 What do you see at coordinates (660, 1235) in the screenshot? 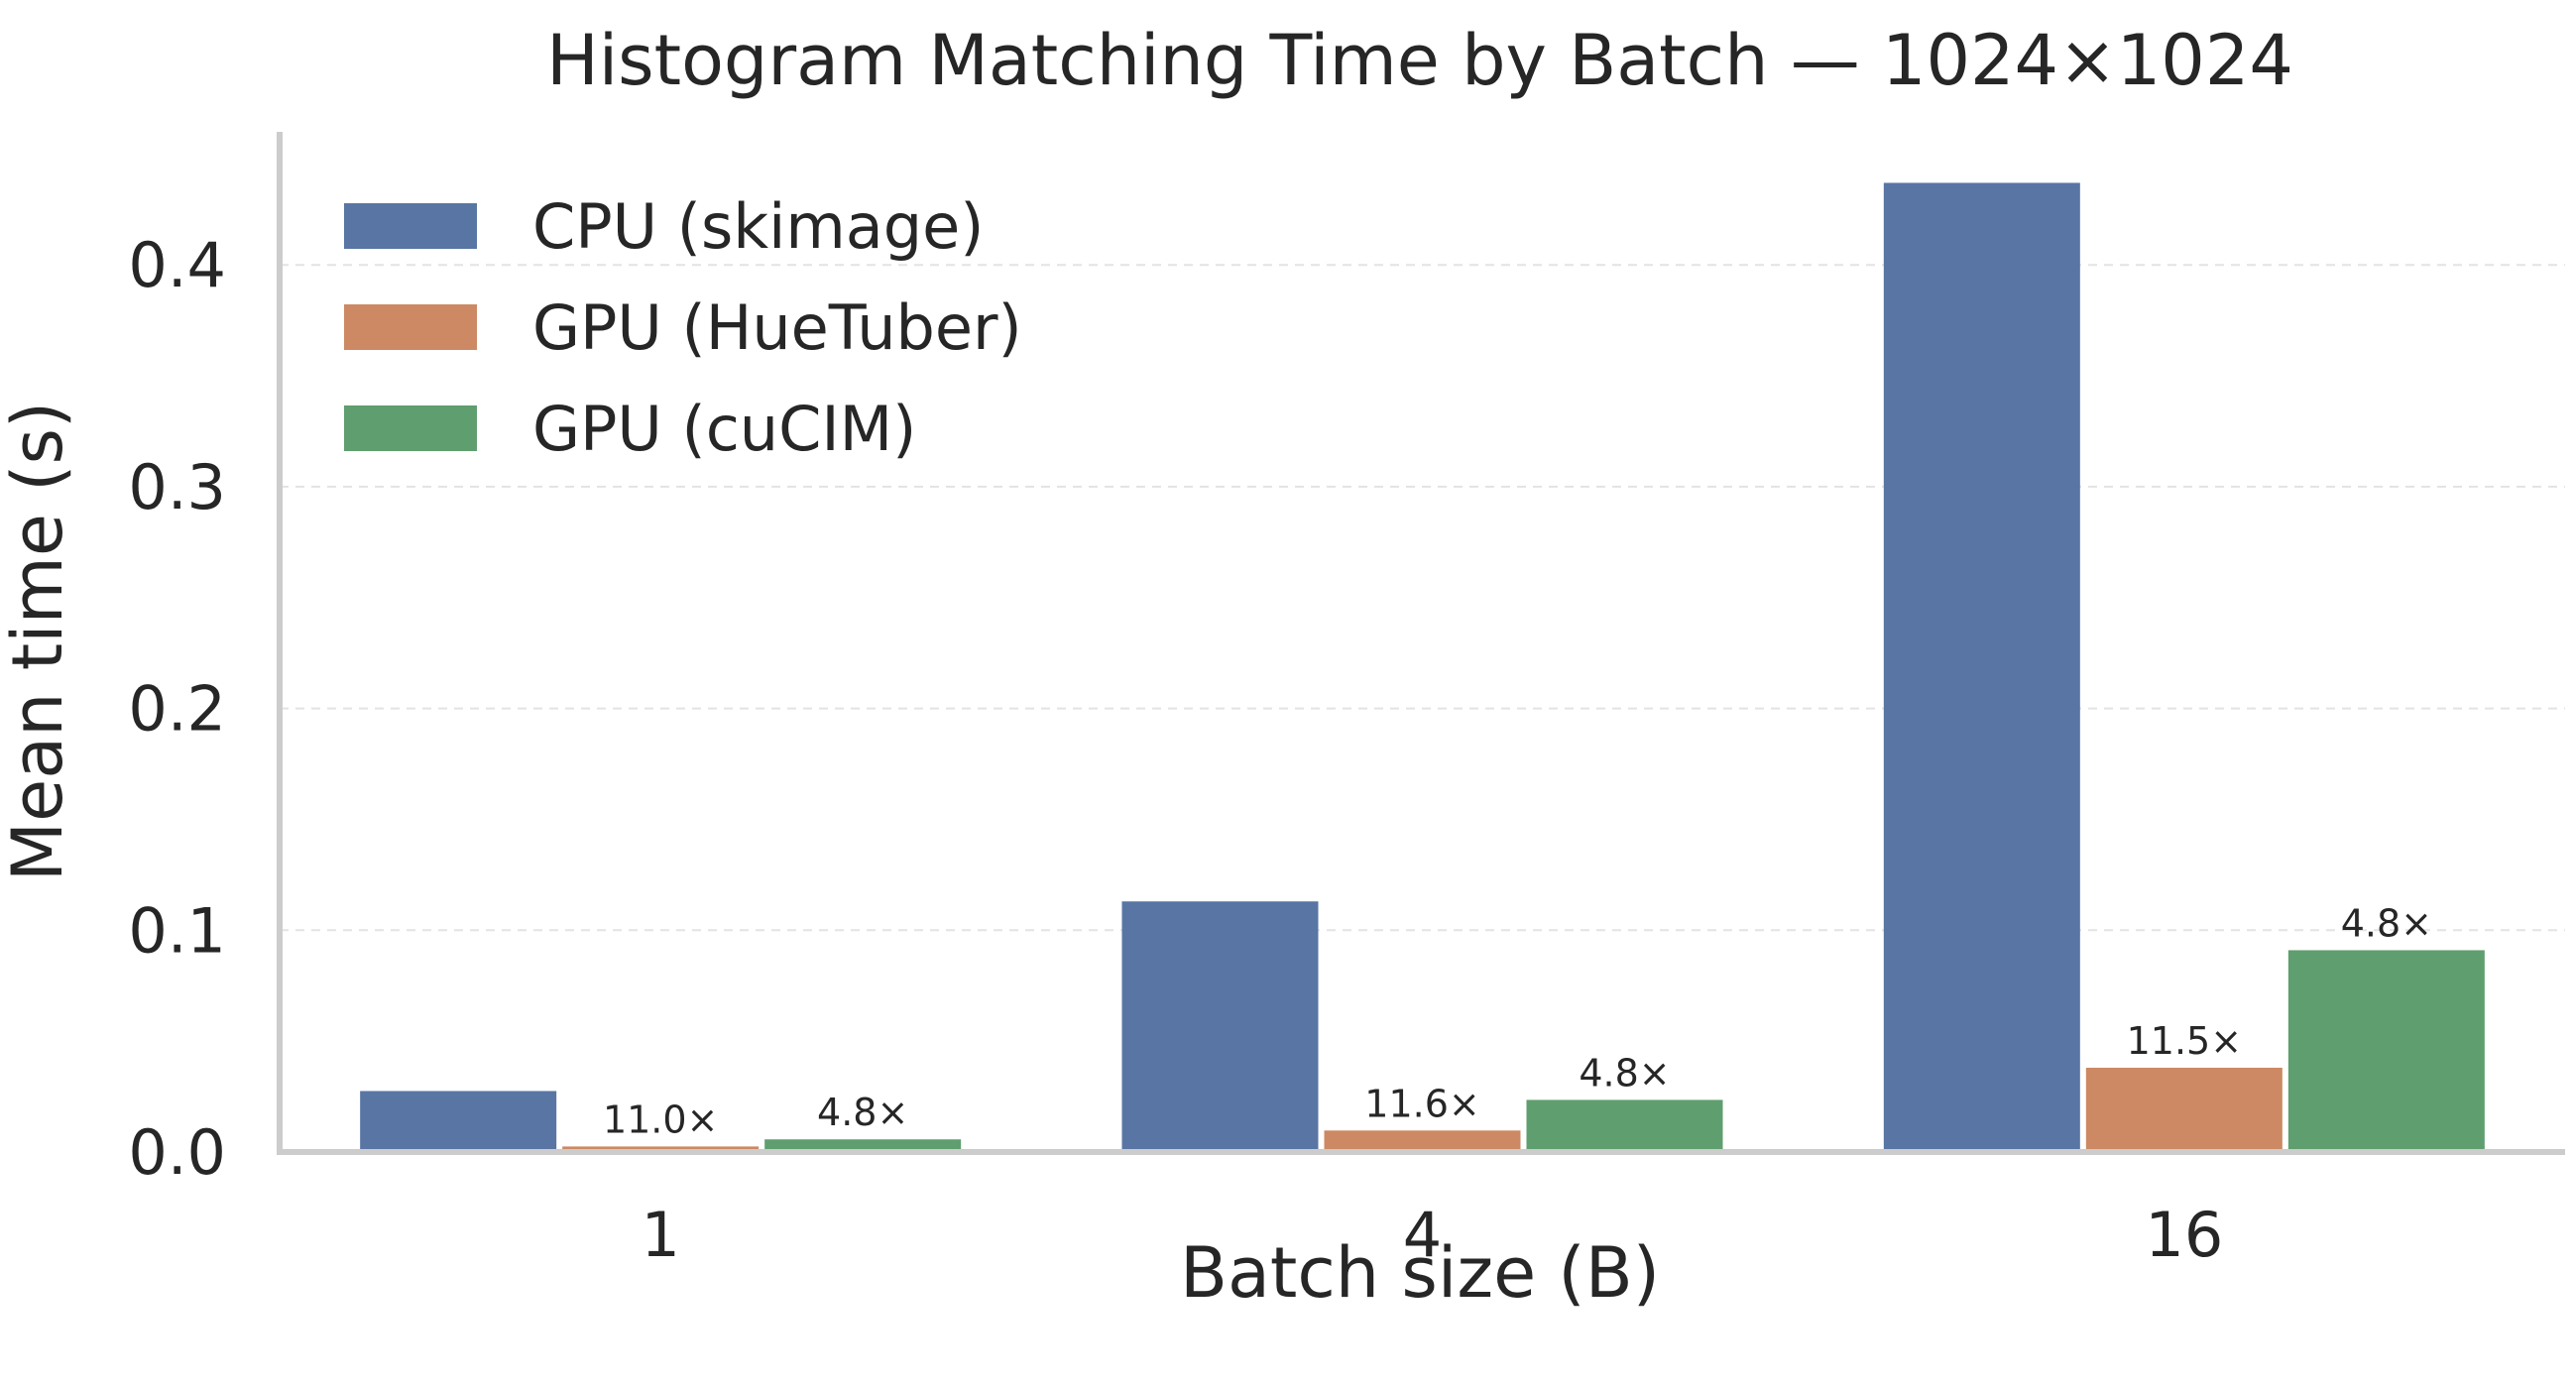
I see `x-tick-label: 1` at bounding box center [660, 1235].